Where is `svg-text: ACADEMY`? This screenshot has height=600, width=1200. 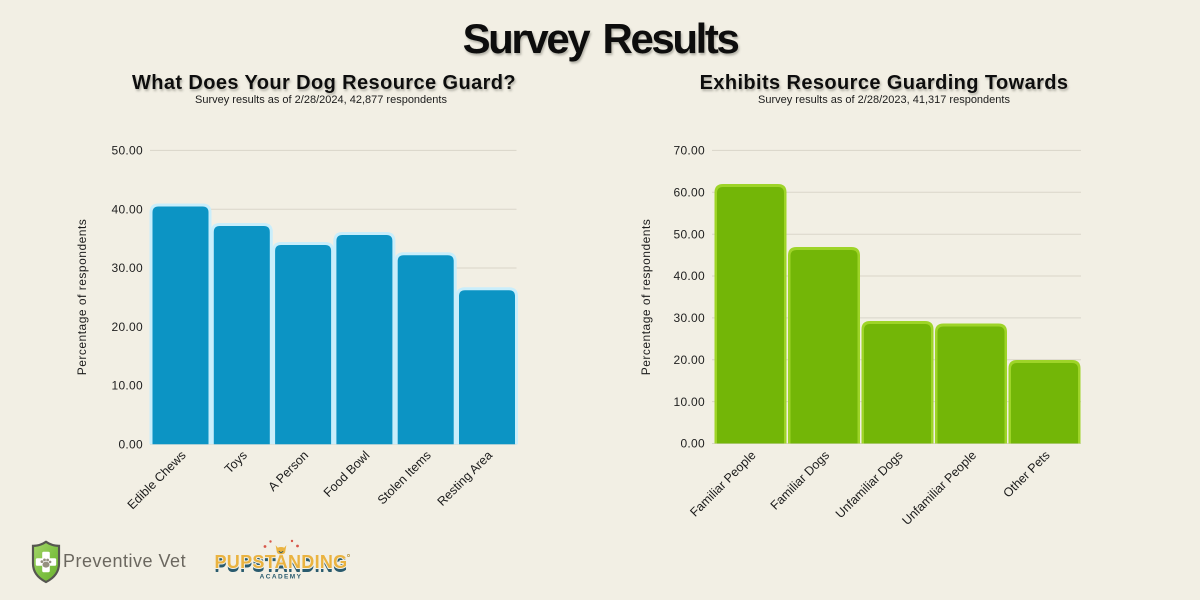
svg-text: ACADEMY is located at coordinates (281, 577).